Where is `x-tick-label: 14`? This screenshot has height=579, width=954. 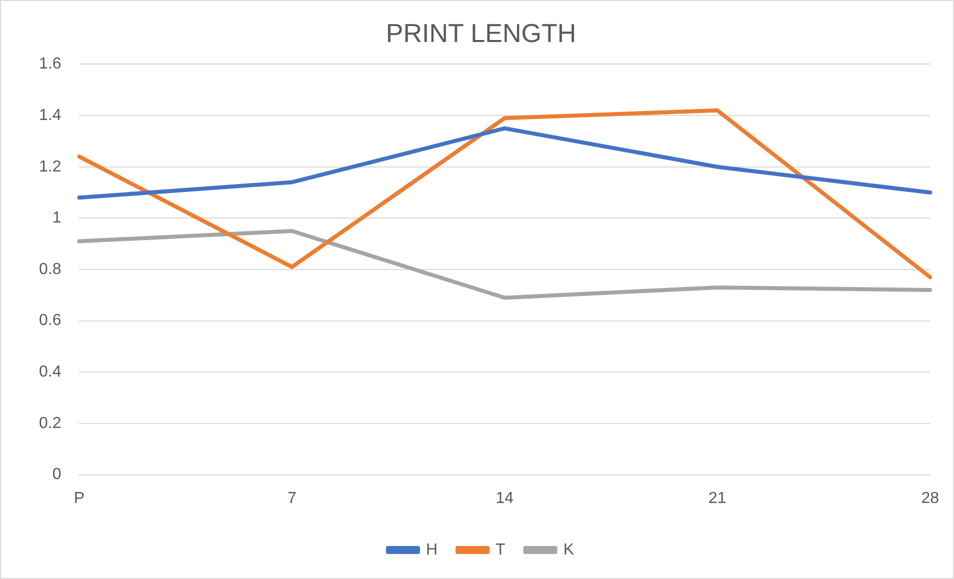 x-tick-label: 14 is located at coordinates (505, 498).